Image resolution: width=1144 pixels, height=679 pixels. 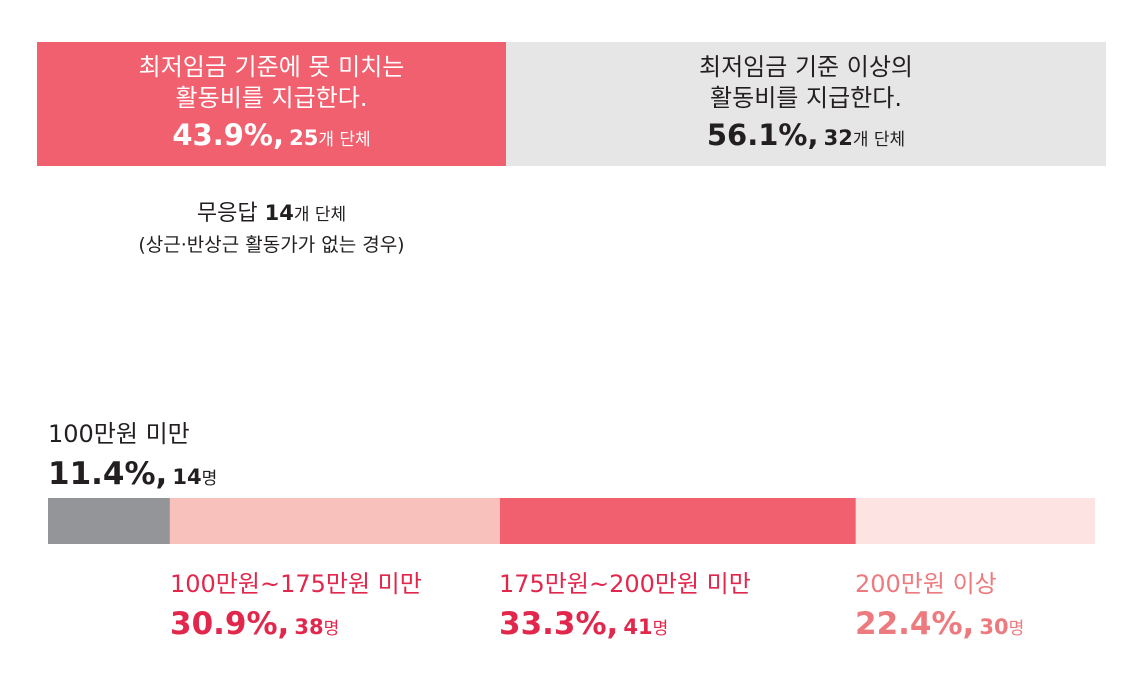 What do you see at coordinates (909, 624) in the screenshot?
I see `percent-label-3: 22.4%` at bounding box center [909, 624].